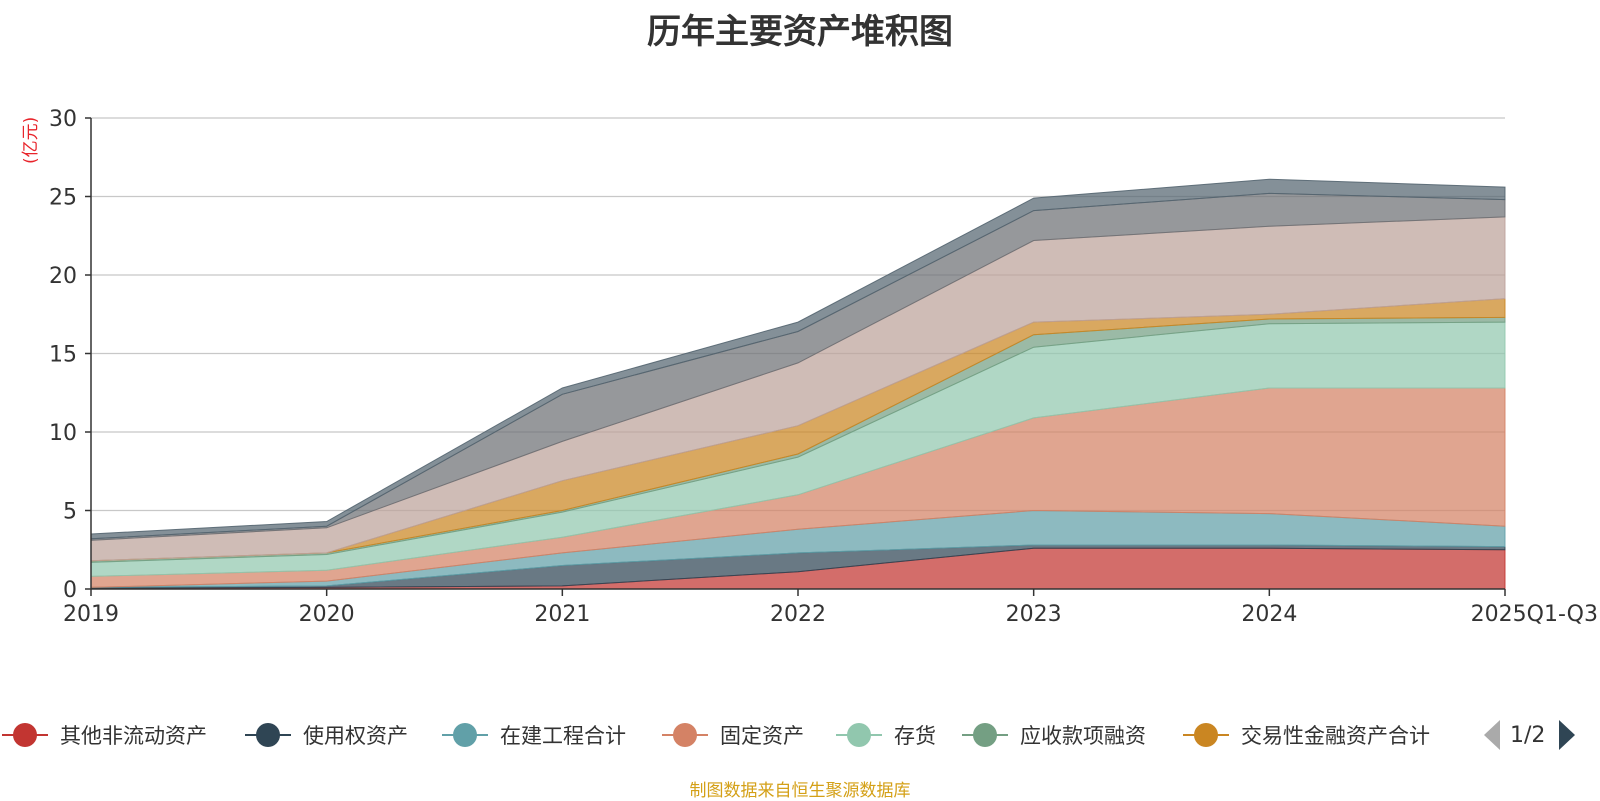 The height and width of the screenshot is (801, 1600). Describe the element at coordinates (1034, 614) in the screenshot. I see `x-tick-label-4: 2023` at that location.